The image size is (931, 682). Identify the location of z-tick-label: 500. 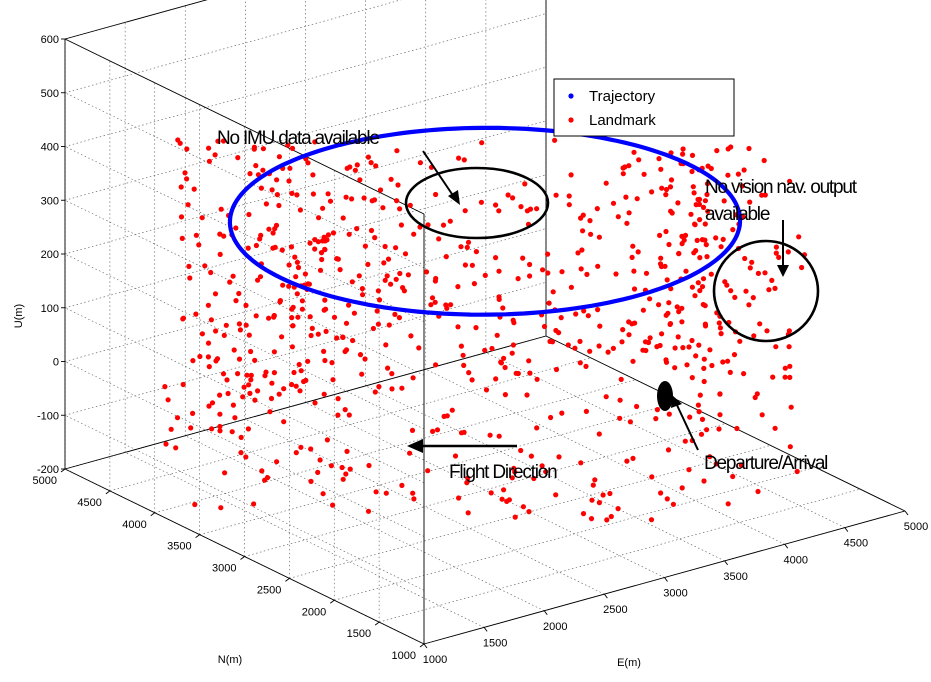
(50, 94).